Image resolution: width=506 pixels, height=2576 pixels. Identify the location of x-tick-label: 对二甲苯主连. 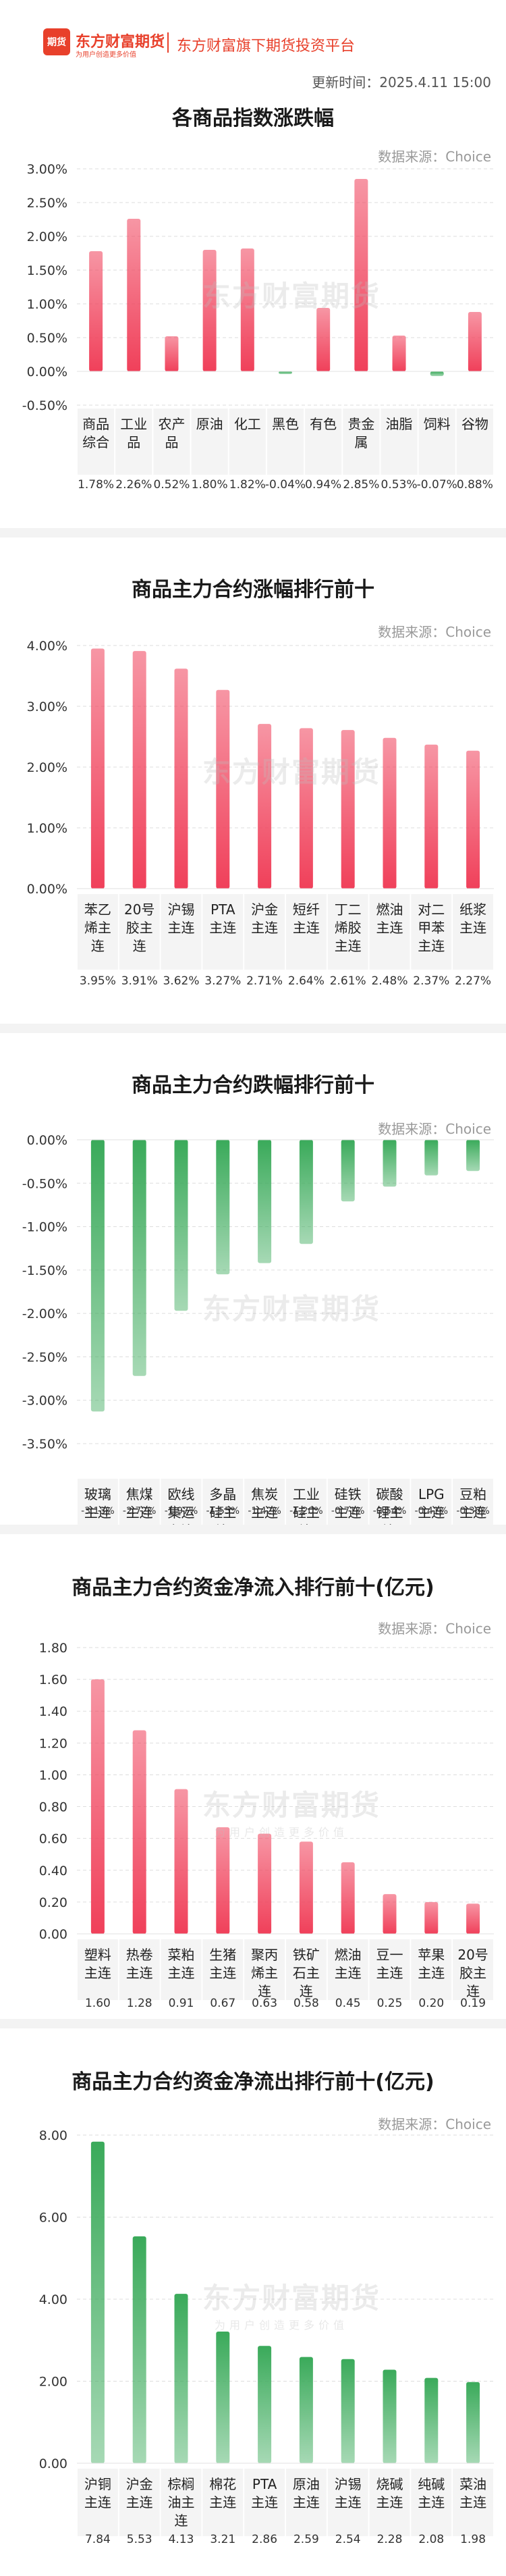
(431, 928).